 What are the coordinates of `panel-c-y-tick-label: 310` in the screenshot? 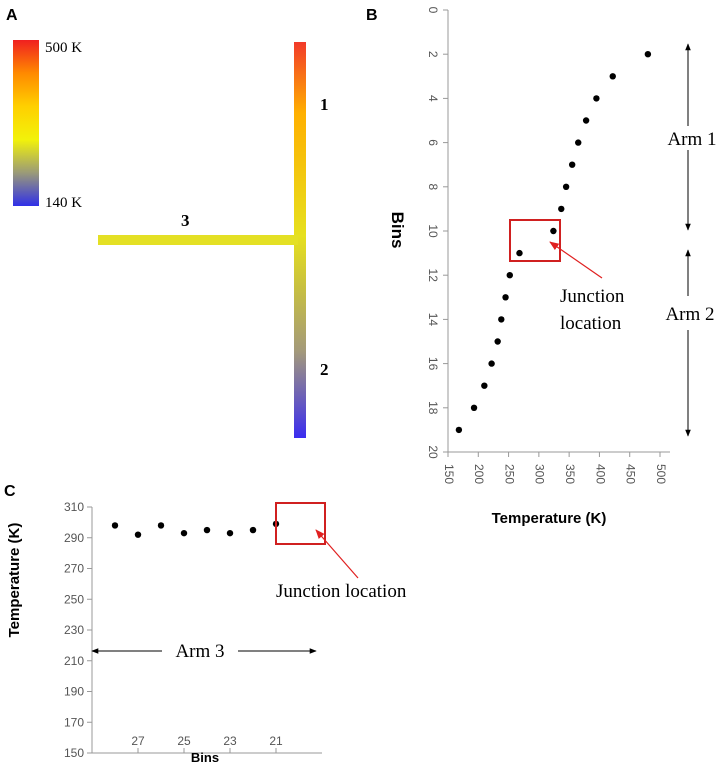 It's located at (74, 507).